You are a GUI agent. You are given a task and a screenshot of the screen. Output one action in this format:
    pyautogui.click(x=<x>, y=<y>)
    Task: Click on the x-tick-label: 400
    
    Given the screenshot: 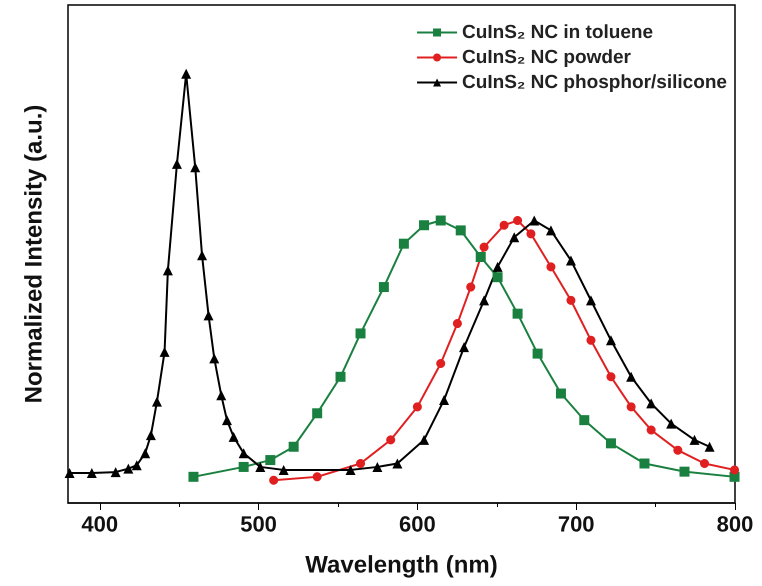 What is the action you would take?
    pyautogui.click(x=99, y=524)
    